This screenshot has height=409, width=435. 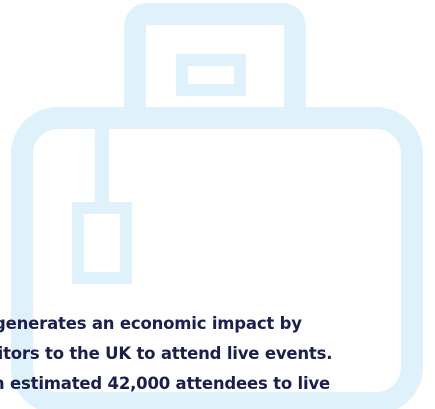 What do you see at coordinates (166, 353) in the screenshot?
I see `body-text-line-2: sitors to the UK to attend live events.` at bounding box center [166, 353].